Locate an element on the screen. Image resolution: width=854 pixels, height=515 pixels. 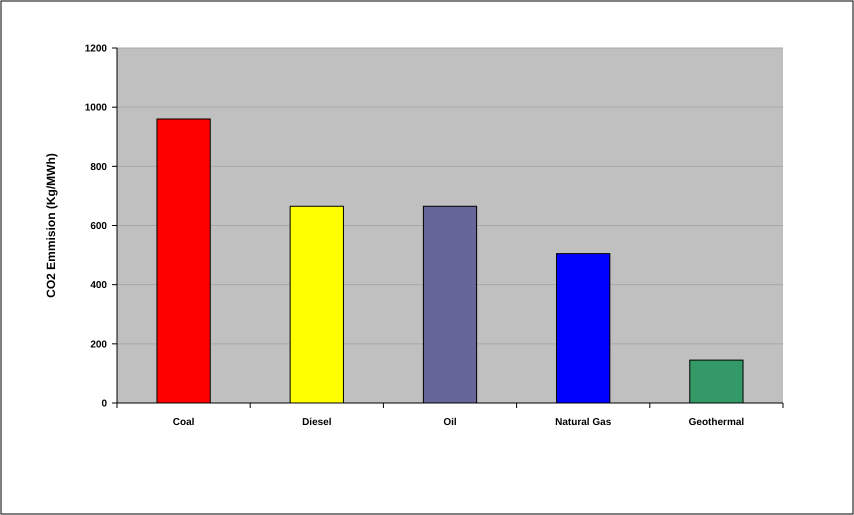
y-tick-label: 1000 is located at coordinates (96, 108).